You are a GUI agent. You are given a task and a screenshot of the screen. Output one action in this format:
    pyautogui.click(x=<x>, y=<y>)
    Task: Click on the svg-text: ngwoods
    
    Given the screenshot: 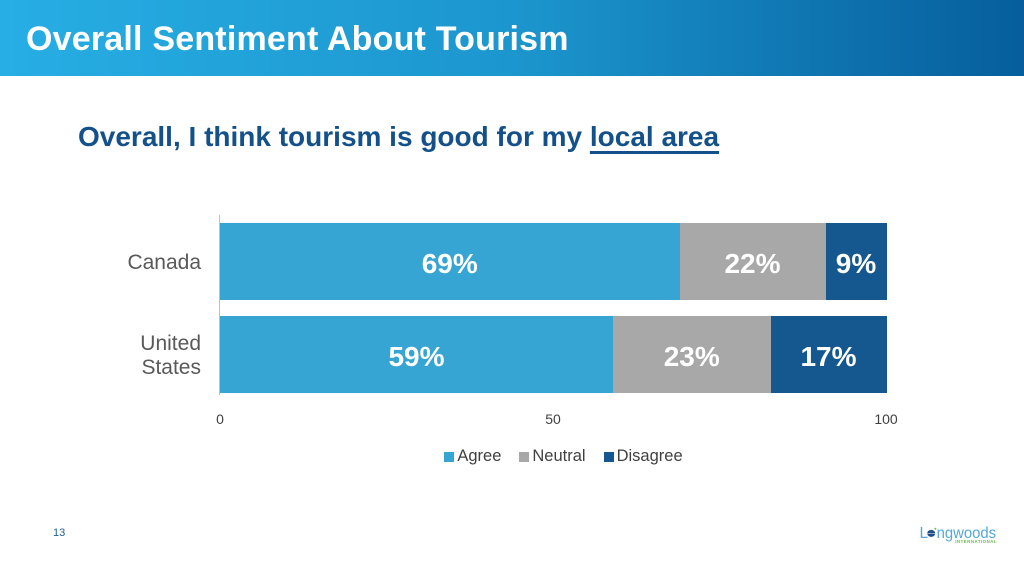 What is the action you would take?
    pyautogui.click(x=967, y=533)
    